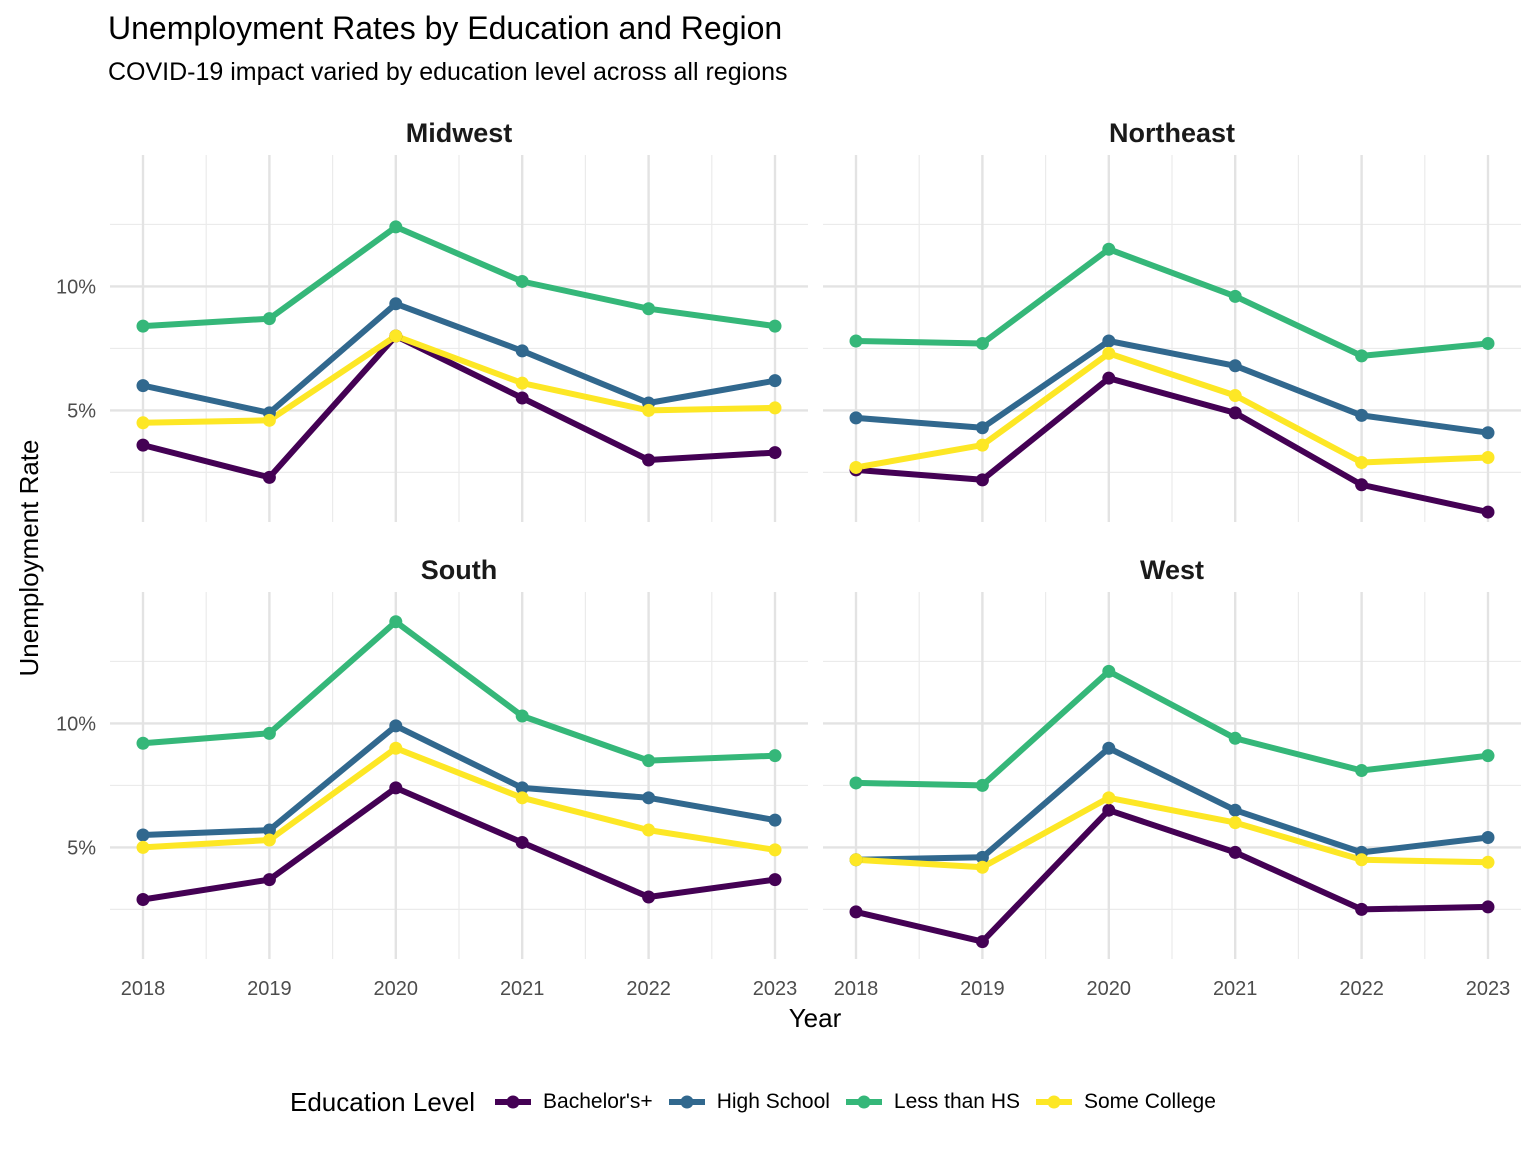 The width and height of the screenshot is (1536, 1152). Describe the element at coordinates (773, 1101) in the screenshot. I see `legend-label: High School` at that location.